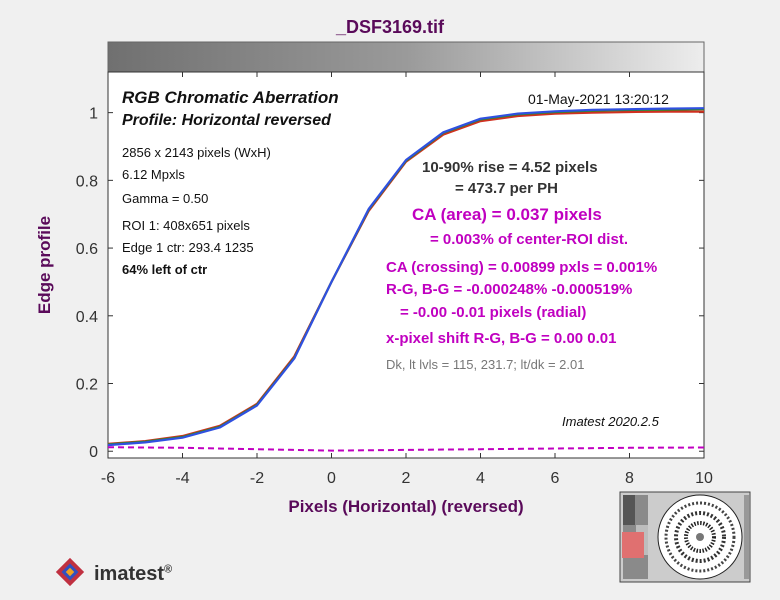  I want to click on test-chart-thumbnail, so click(685, 537).